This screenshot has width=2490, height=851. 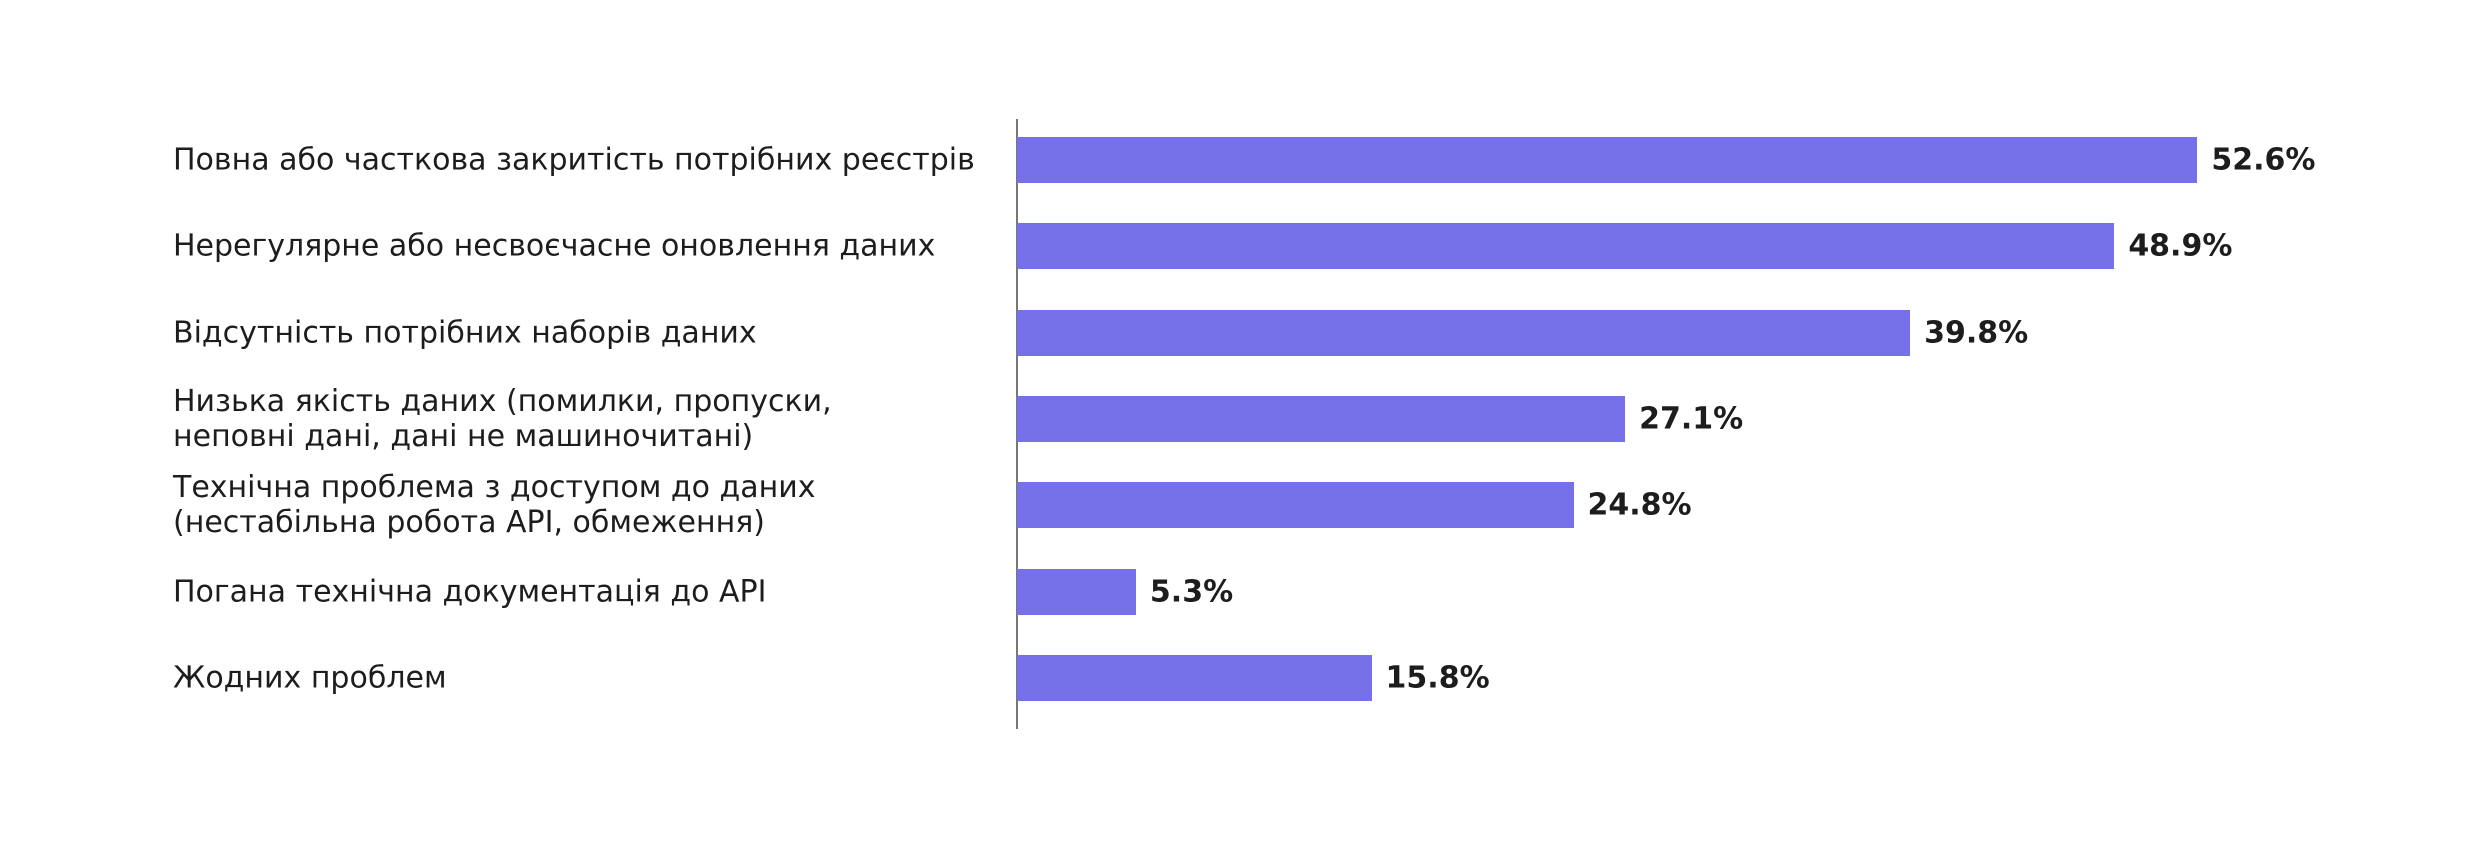 I want to click on value-label: 15.8%, so click(x=1437, y=678).